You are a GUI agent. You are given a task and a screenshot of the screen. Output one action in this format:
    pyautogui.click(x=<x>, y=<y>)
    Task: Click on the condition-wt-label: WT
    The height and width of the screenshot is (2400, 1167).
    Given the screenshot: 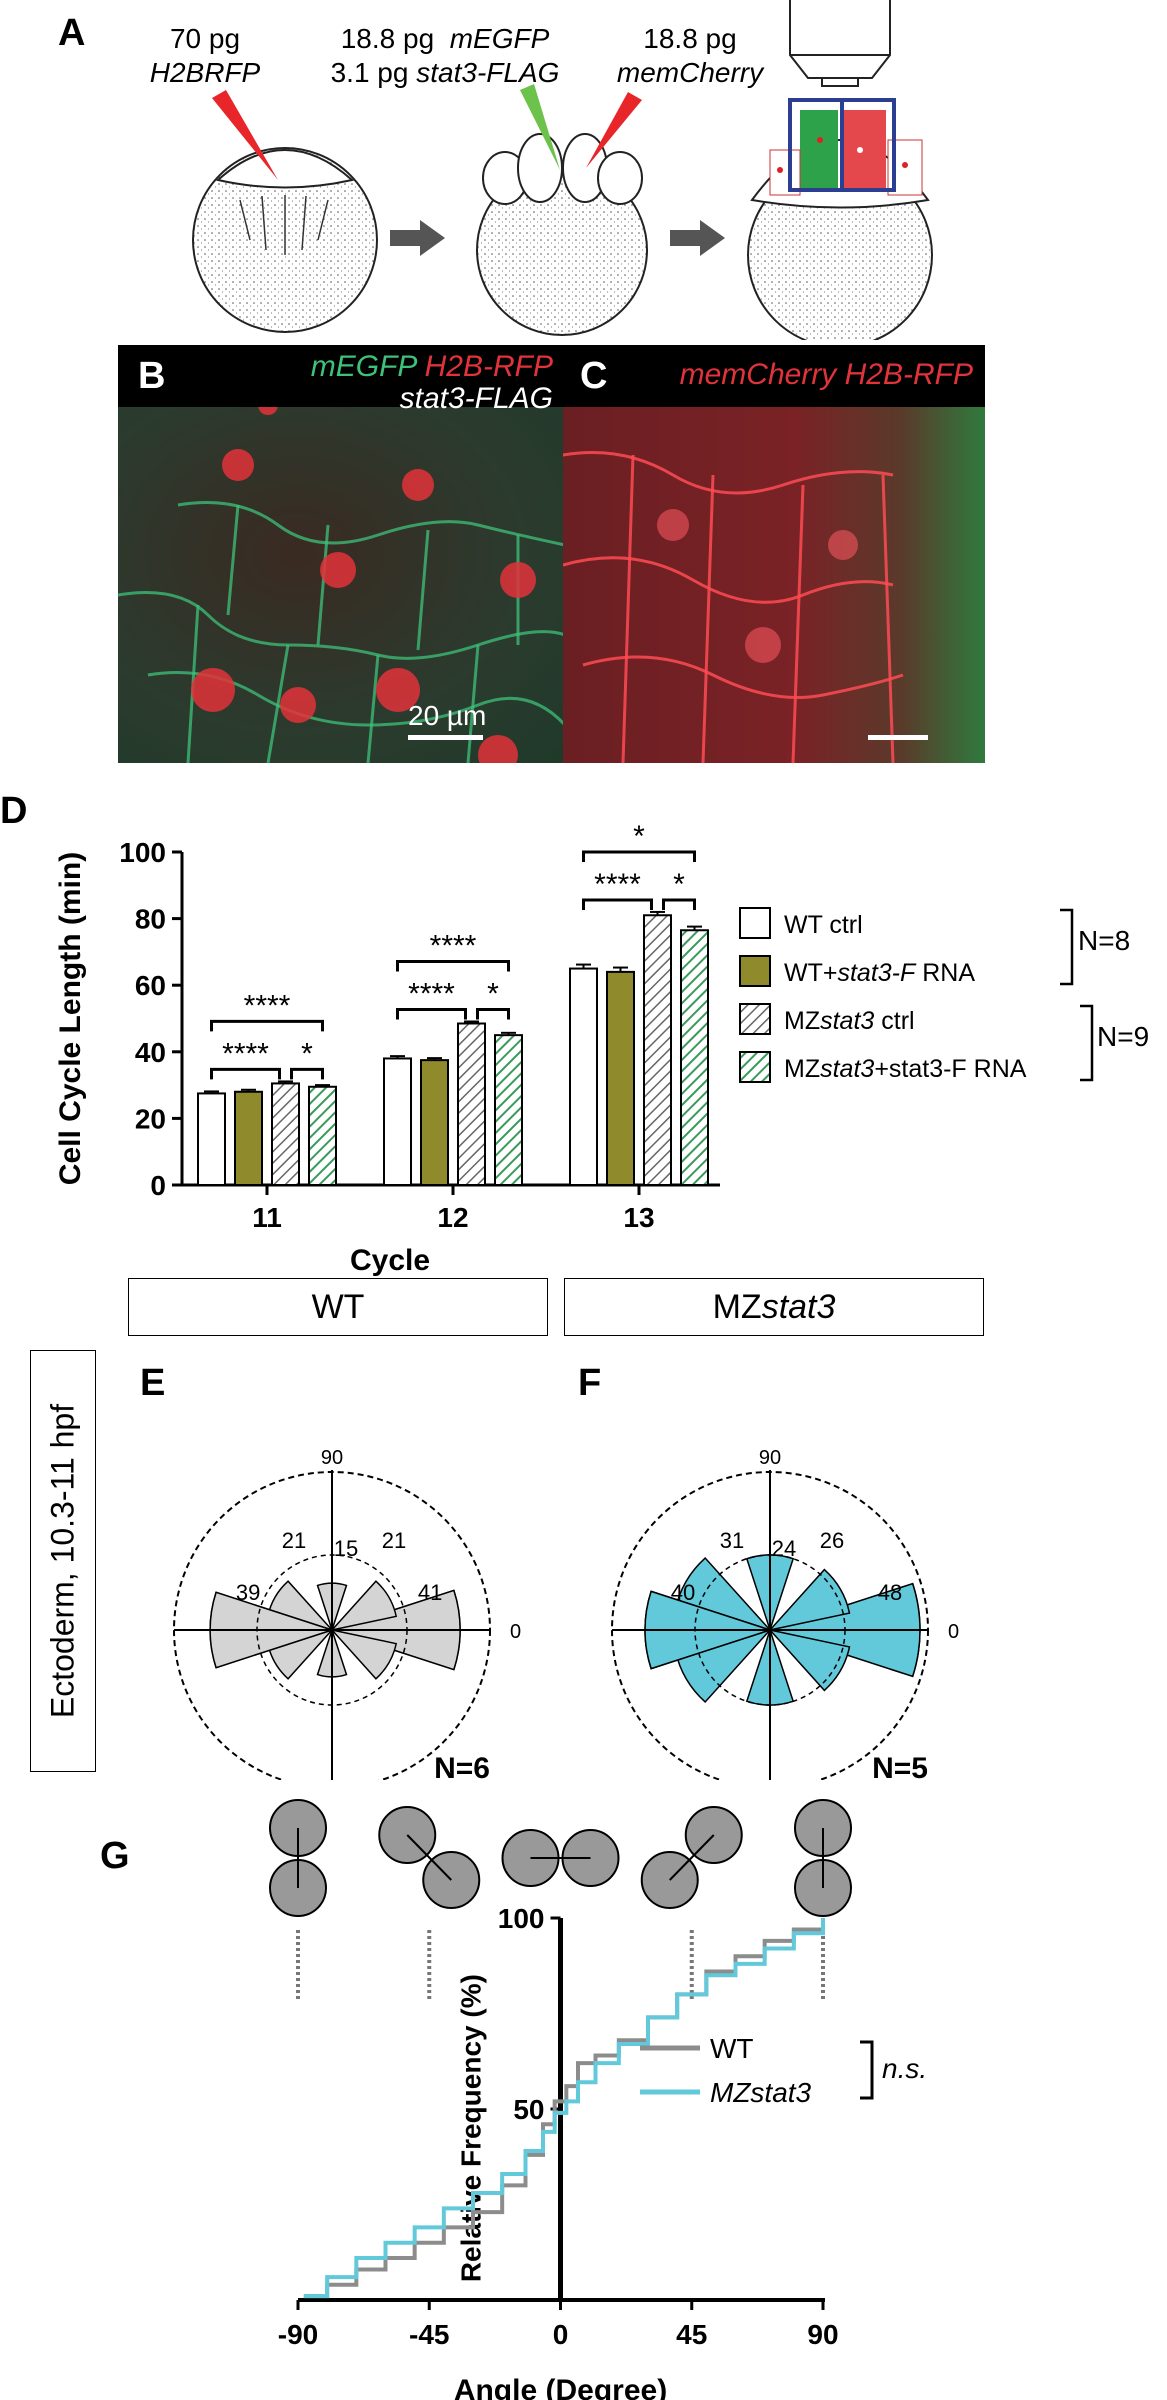 What is the action you would take?
    pyautogui.click(x=338, y=1306)
    